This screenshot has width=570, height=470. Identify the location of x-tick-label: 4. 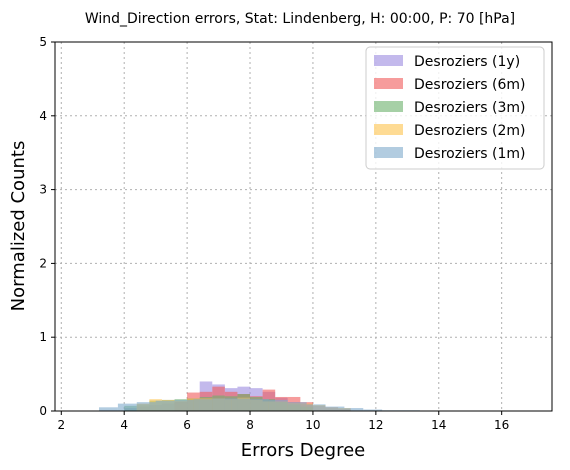
(124, 425).